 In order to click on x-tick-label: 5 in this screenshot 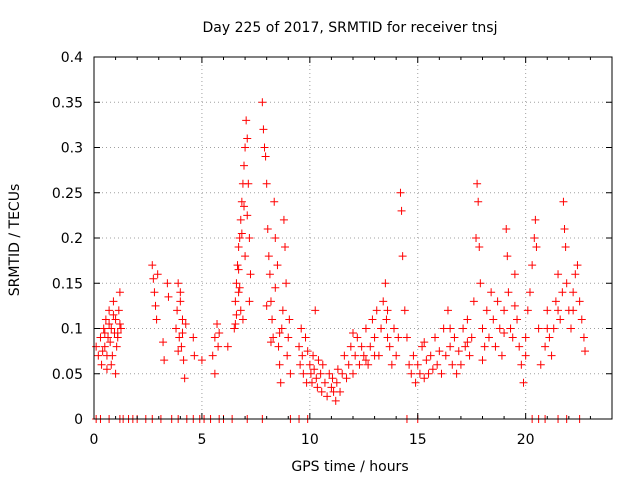, I will do `click(201, 440)`.